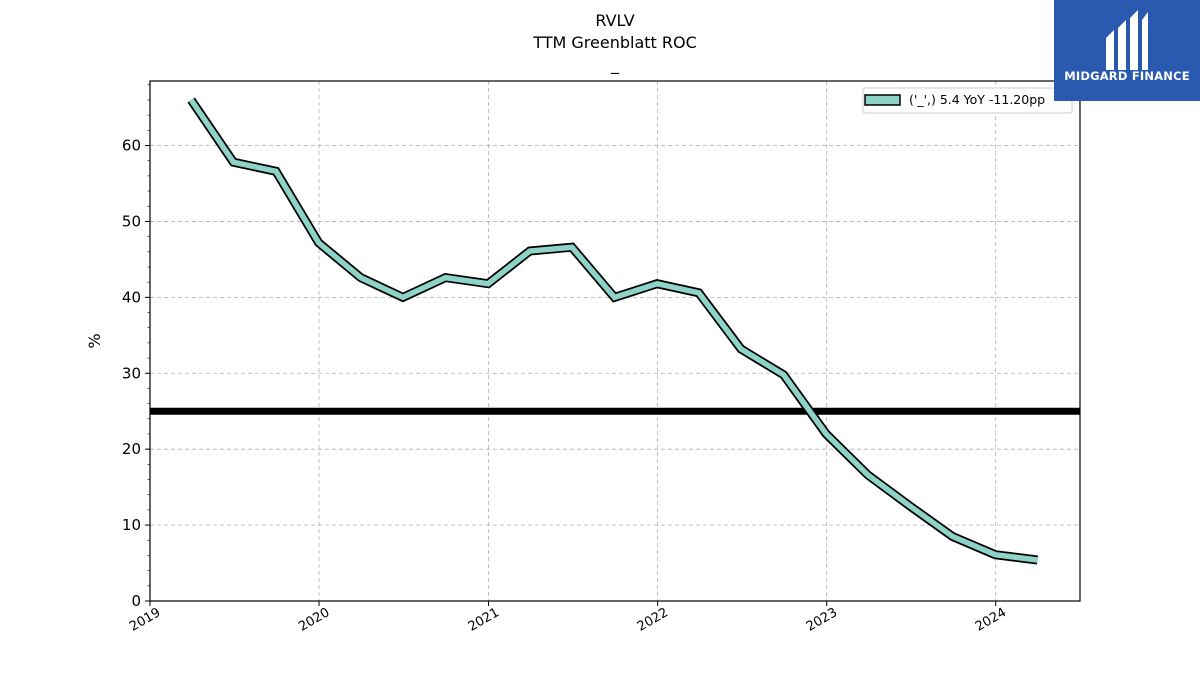  Describe the element at coordinates (131, 373) in the screenshot. I see `y-tick-label: 30` at that location.